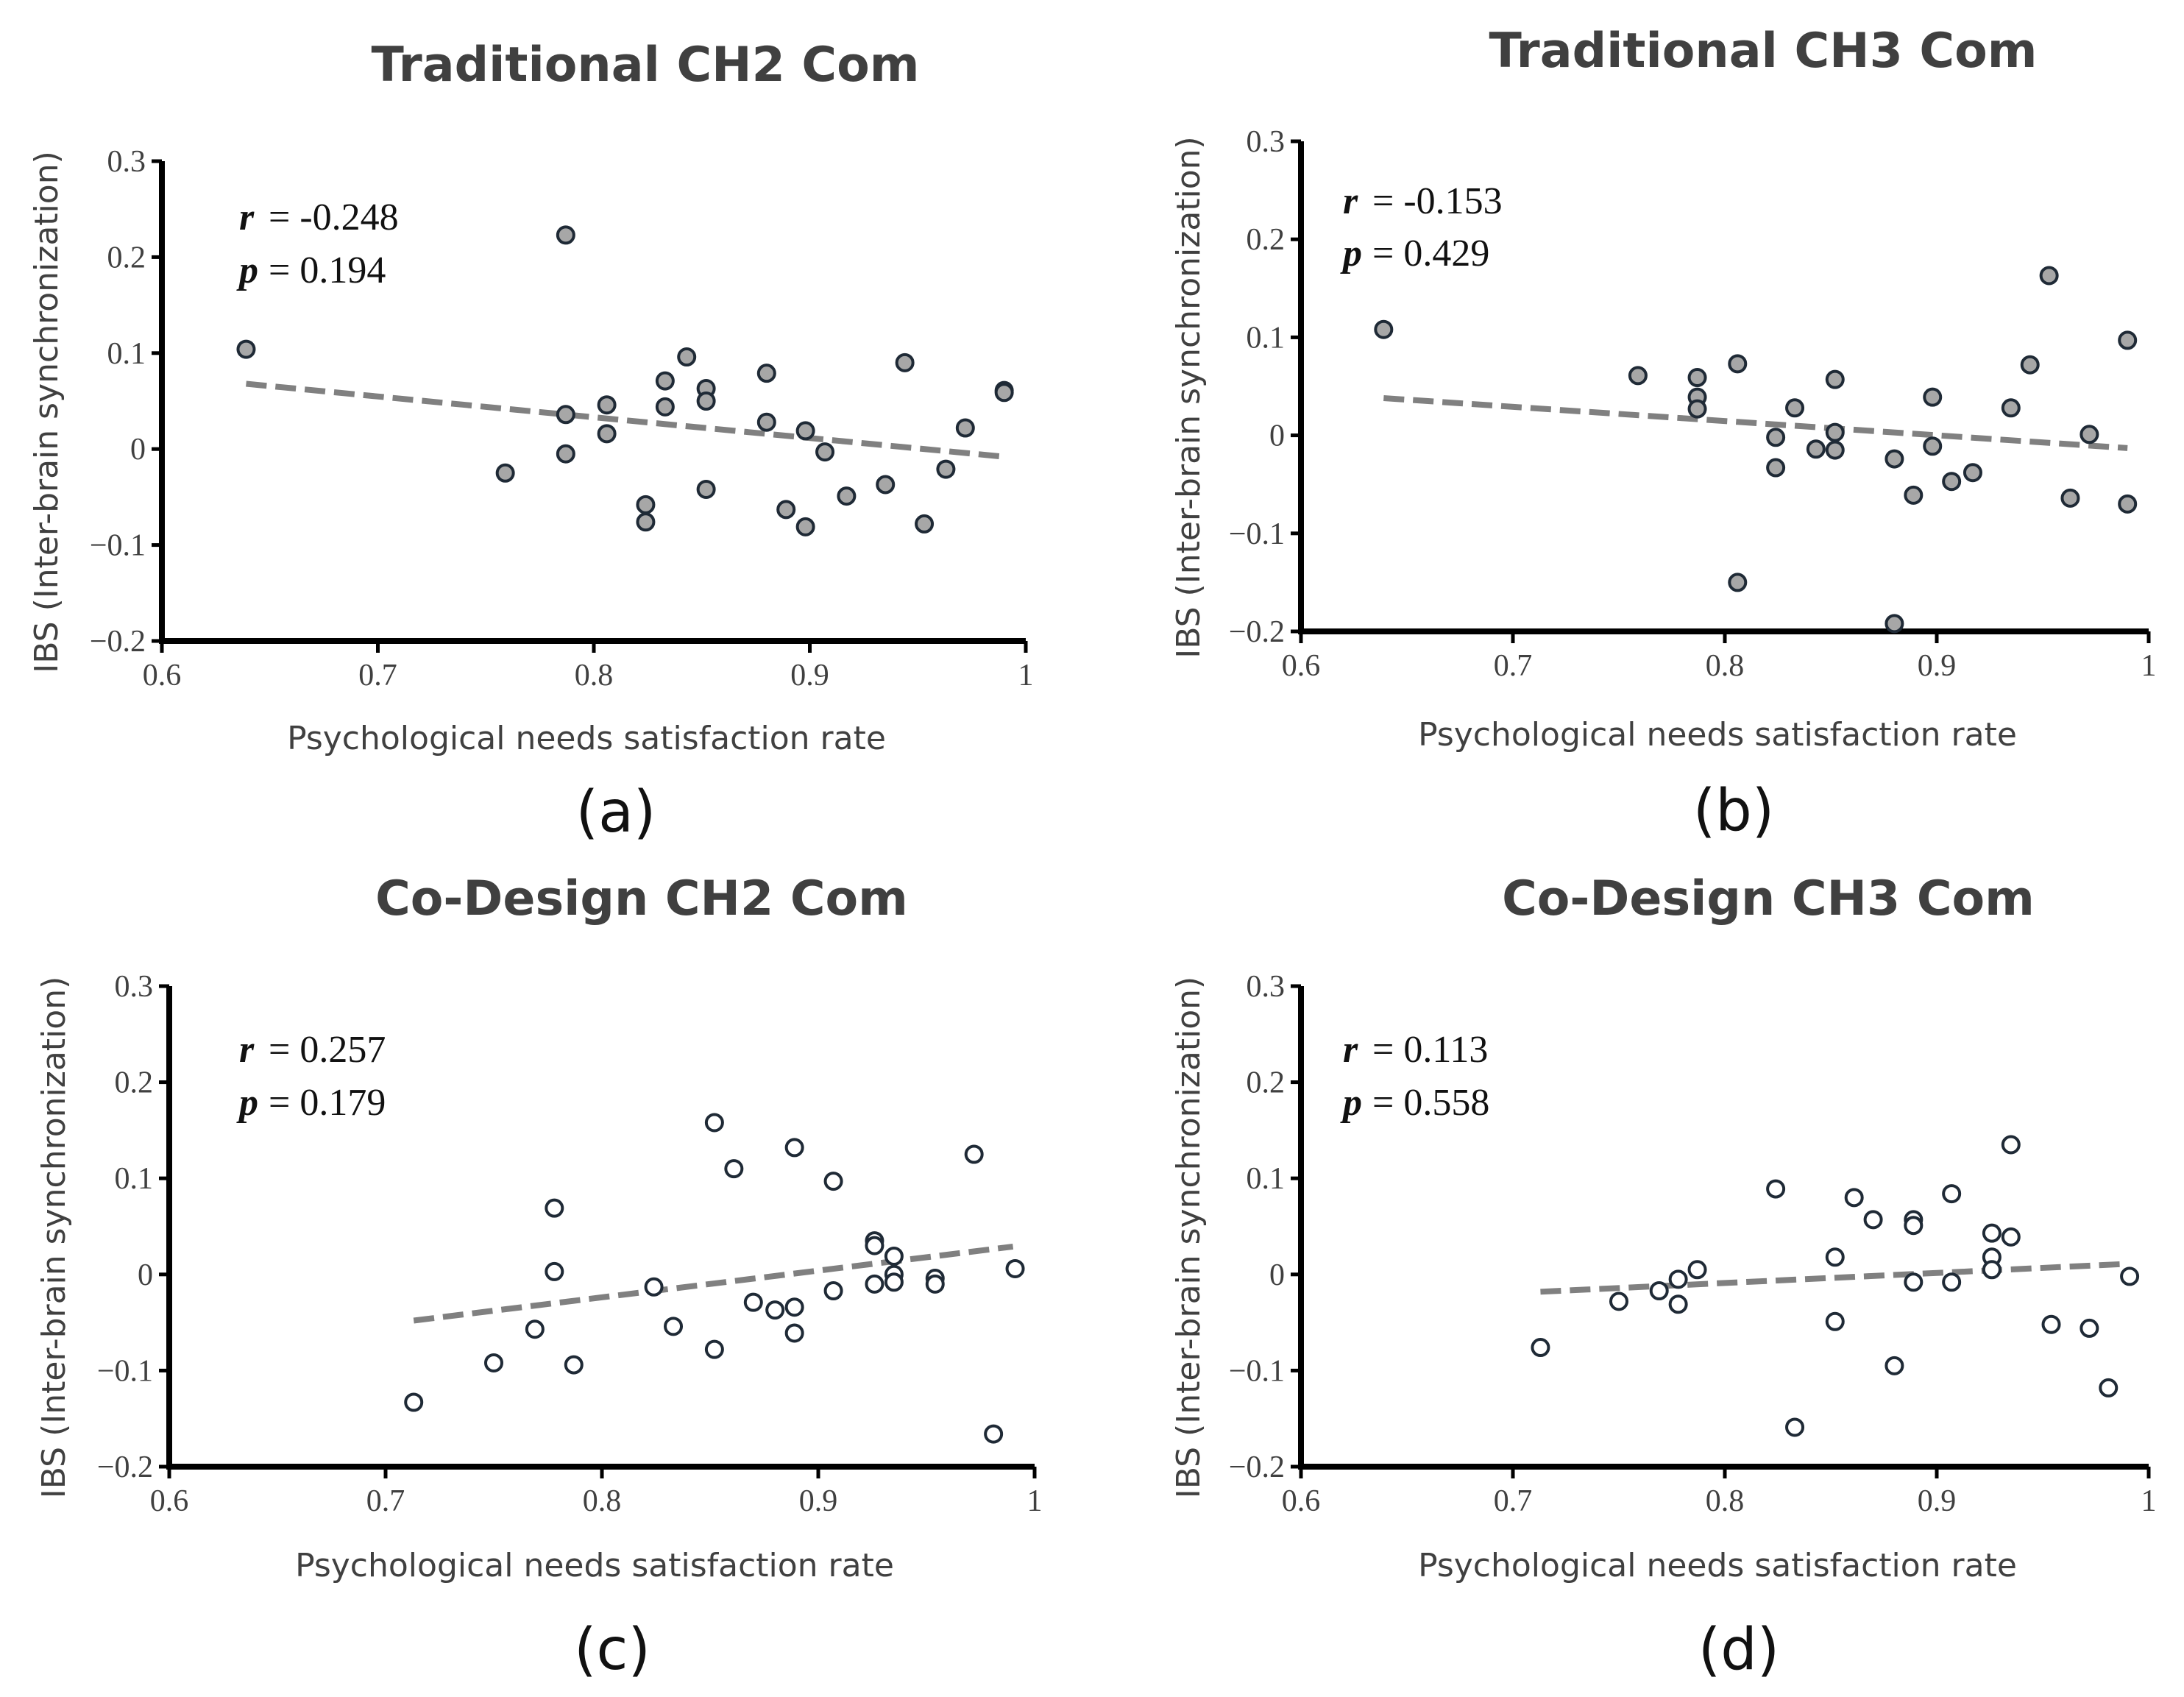 This screenshot has height=1697, width=2184. What do you see at coordinates (1738, 1650) in the screenshot?
I see `panel-subcaption: (d)` at bounding box center [1738, 1650].